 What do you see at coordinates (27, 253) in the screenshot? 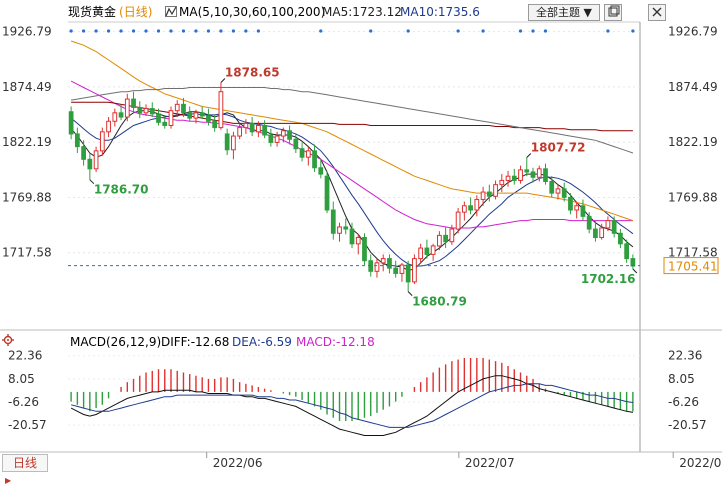
I see `price-tick-label-left: 1717.58` at bounding box center [27, 253].